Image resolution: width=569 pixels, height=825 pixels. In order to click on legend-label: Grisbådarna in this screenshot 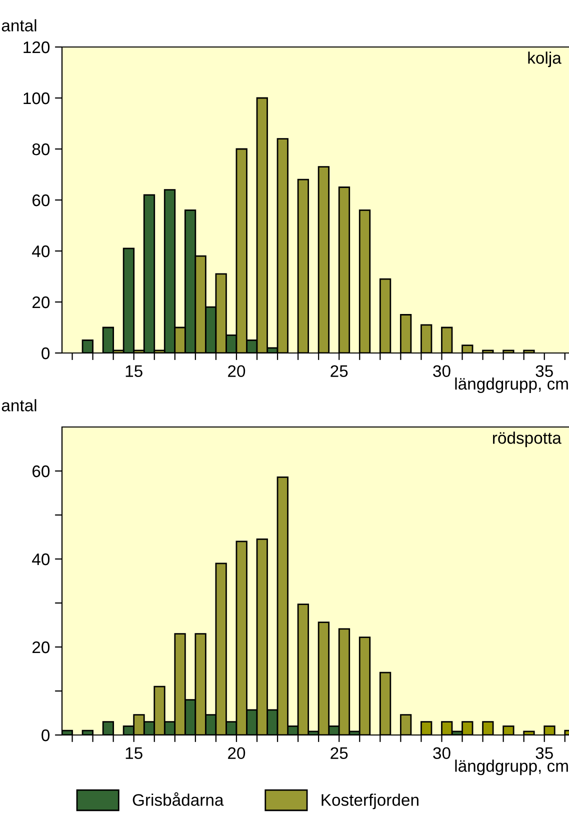, I will do `click(178, 799)`.